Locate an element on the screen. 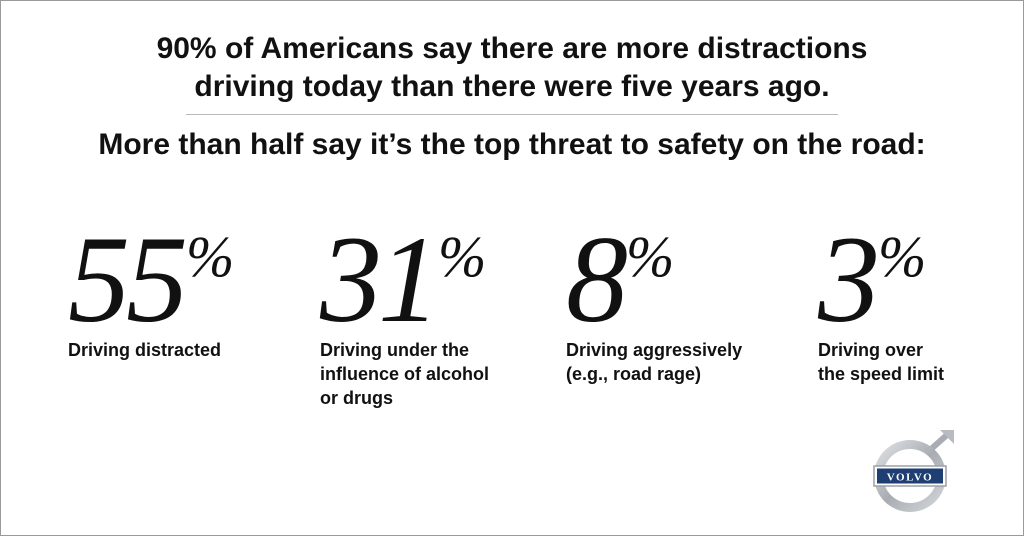  stat-label-line: Driving distracted is located at coordinates (145, 350).